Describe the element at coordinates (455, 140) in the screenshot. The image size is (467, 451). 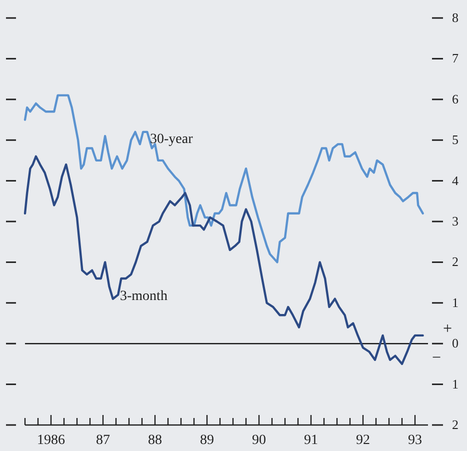
I see `y-tick-label: 5` at that location.